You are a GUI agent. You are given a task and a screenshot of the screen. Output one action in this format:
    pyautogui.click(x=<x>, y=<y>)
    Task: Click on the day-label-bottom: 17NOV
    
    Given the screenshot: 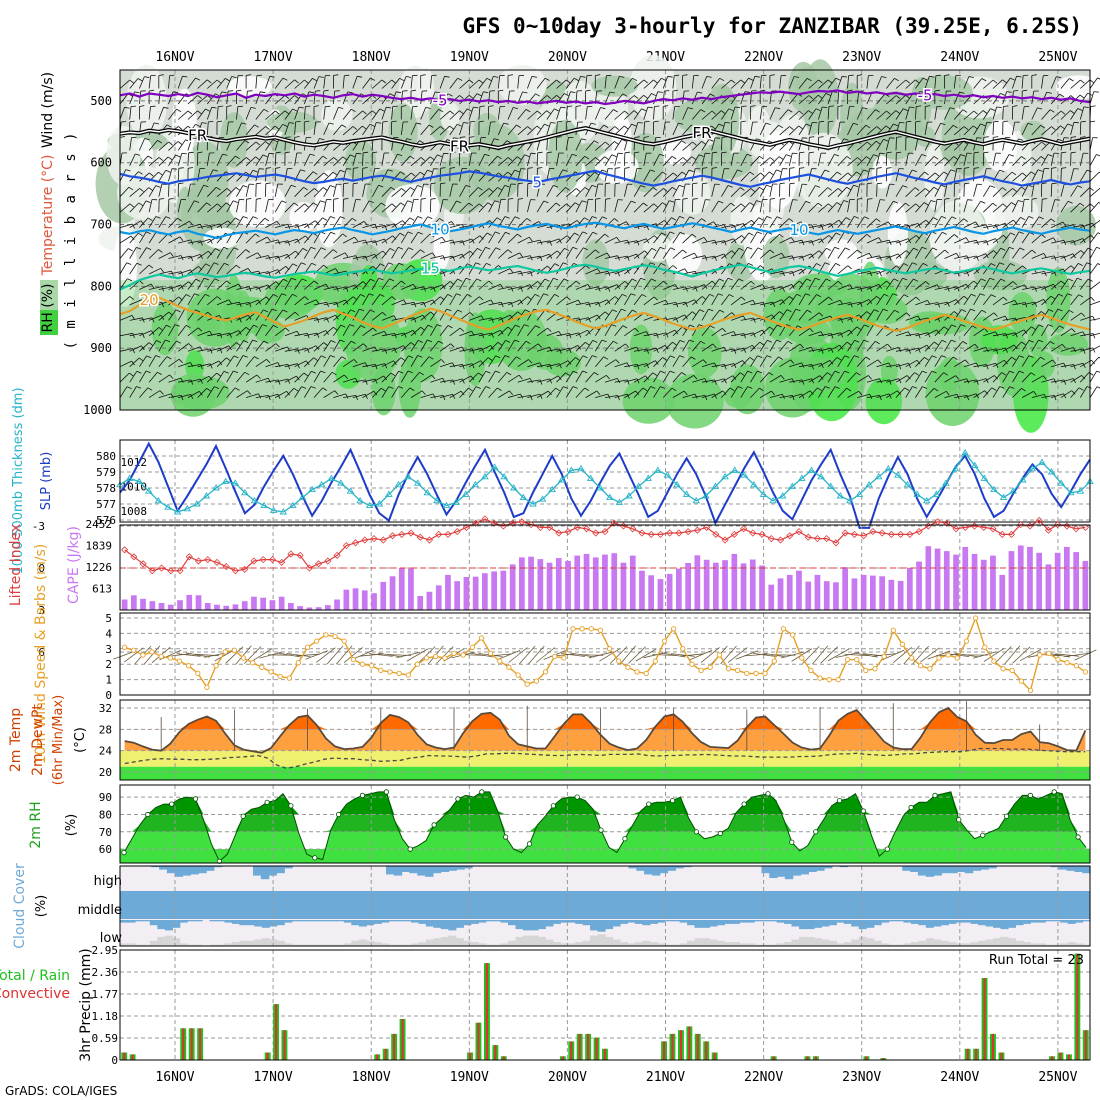 What is the action you would take?
    pyautogui.click(x=273, y=1077)
    